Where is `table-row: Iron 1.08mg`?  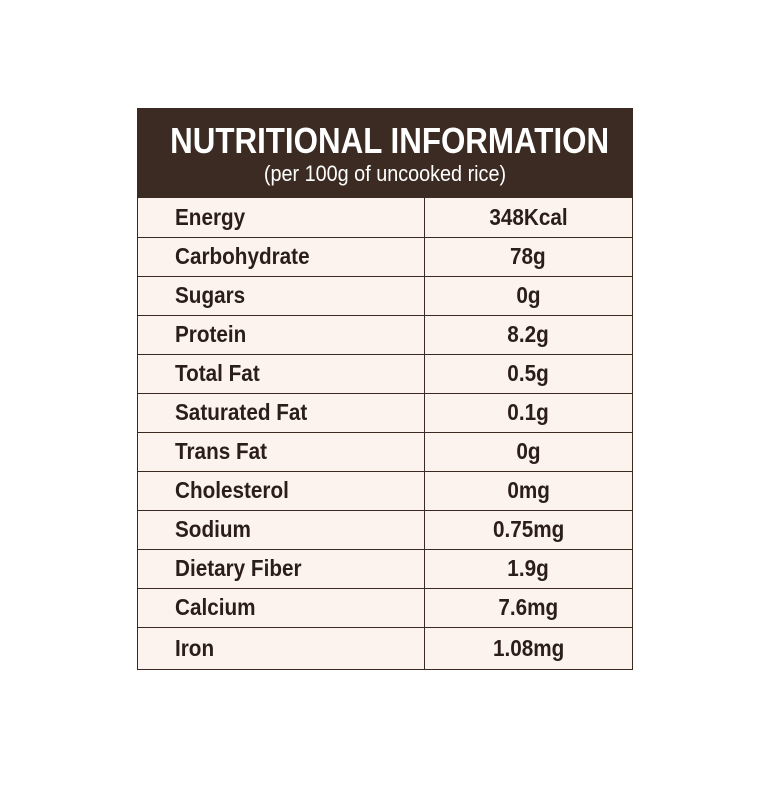
table-row: Iron 1.08mg is located at coordinates (385, 647).